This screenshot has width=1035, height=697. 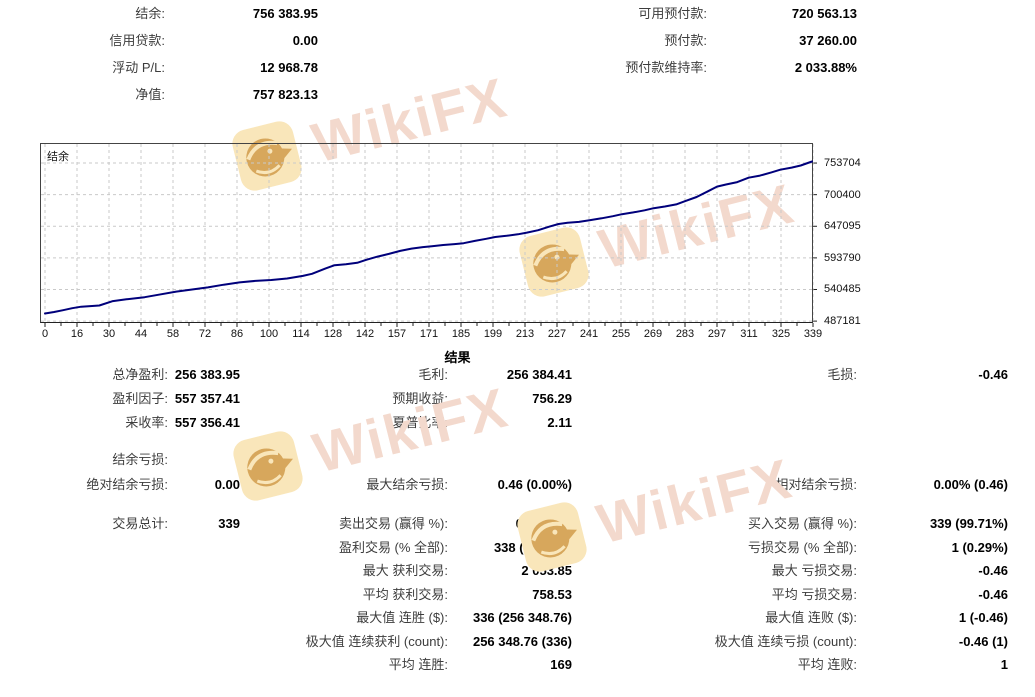 I want to click on results-row: 结余亏损:, so click(x=517, y=460).